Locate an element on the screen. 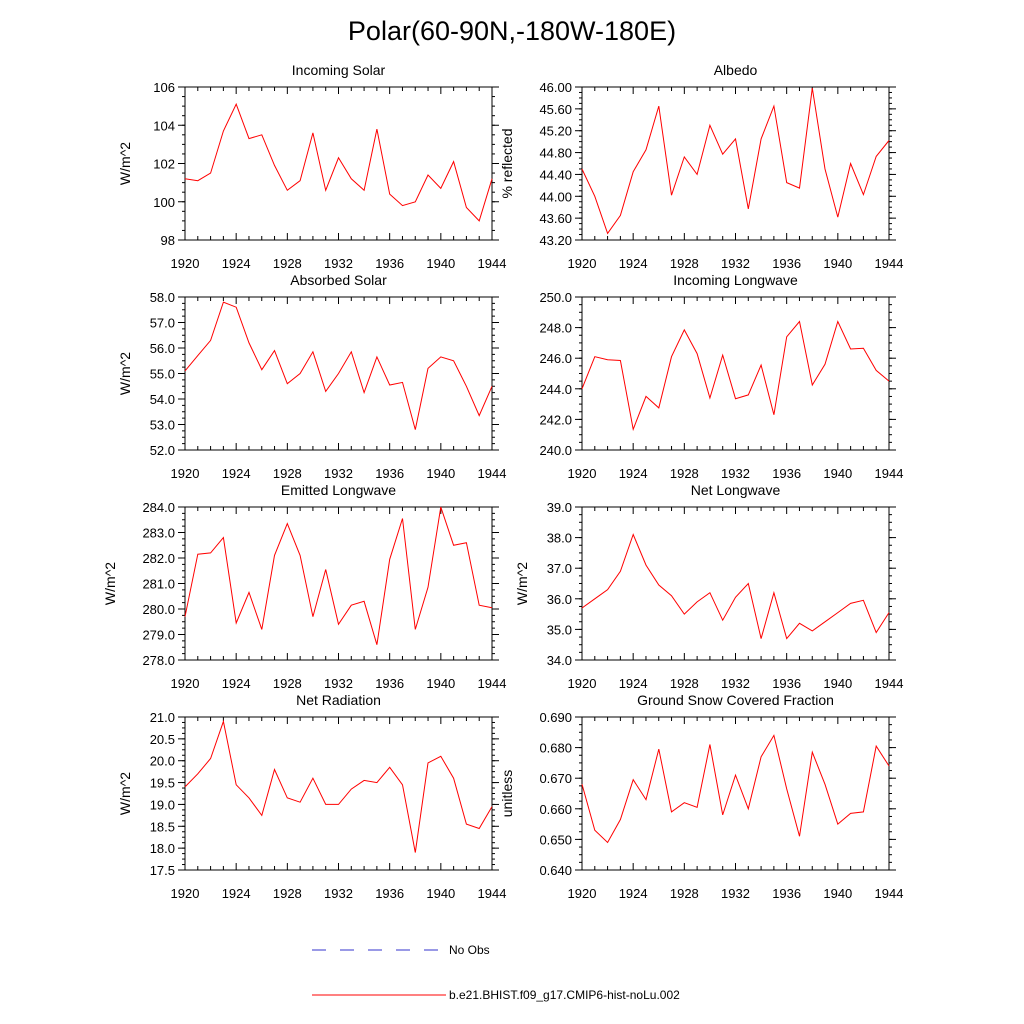 This screenshot has width=1024, height=1024. panel-title: Net Radiation is located at coordinates (338, 700).